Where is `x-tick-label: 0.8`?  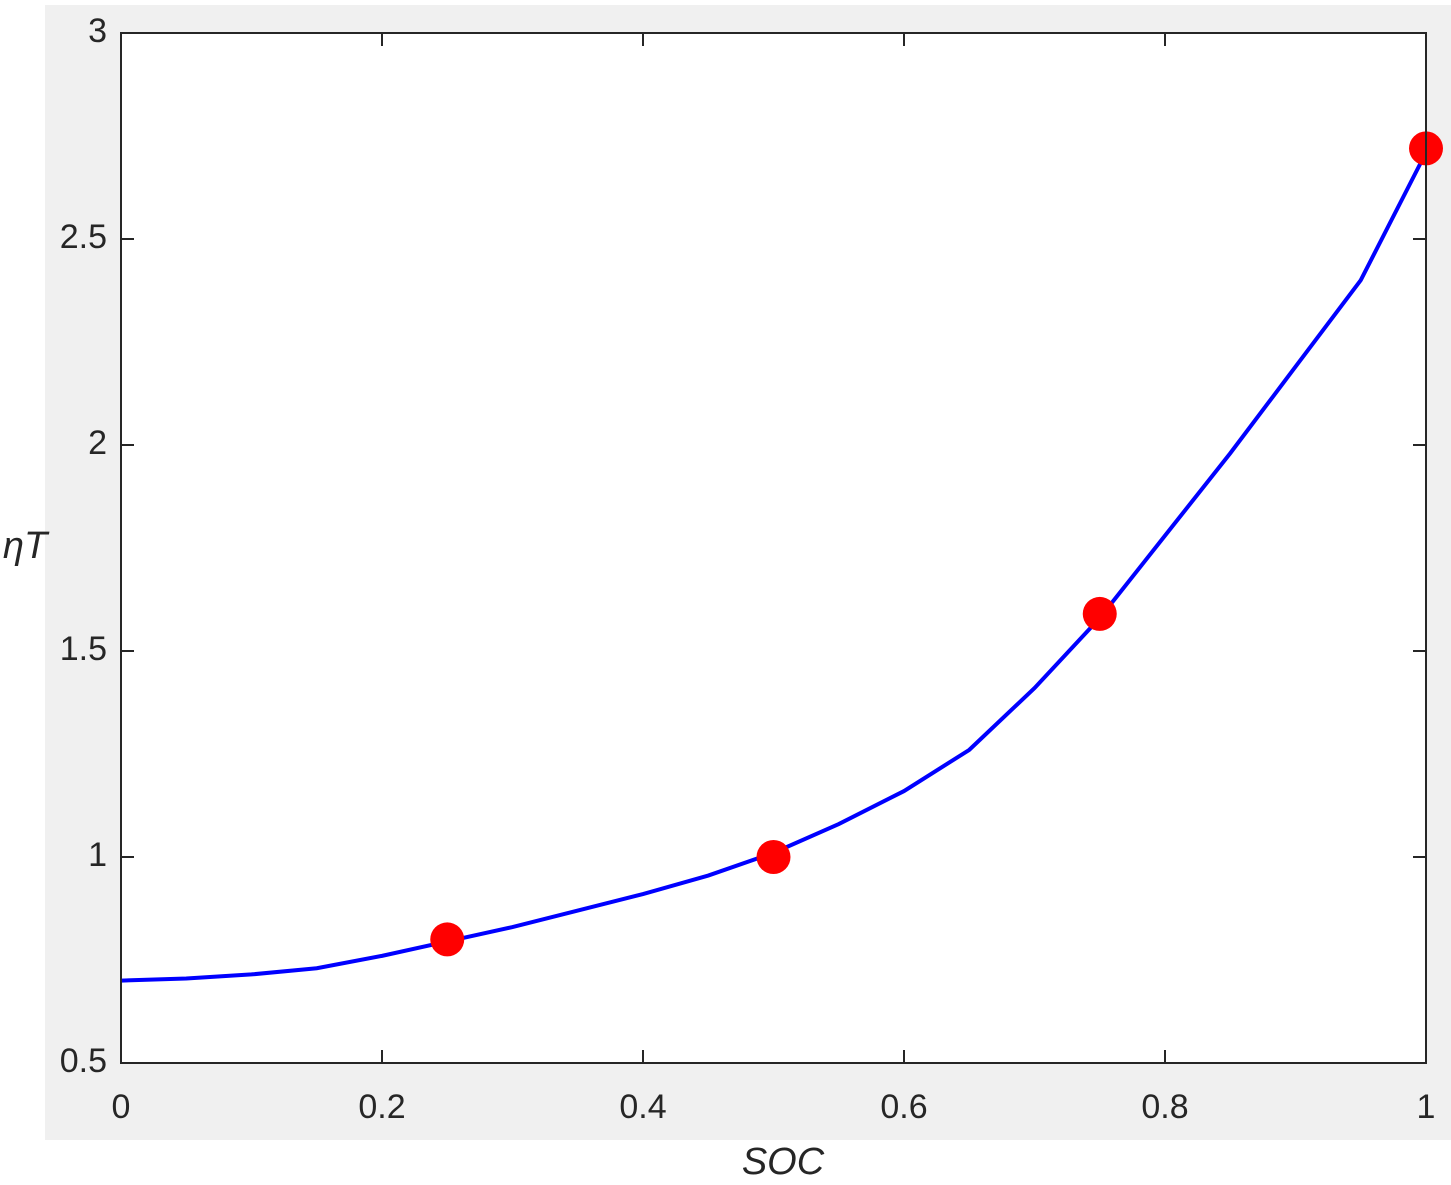
x-tick-label: 0.8 is located at coordinates (1164, 1107).